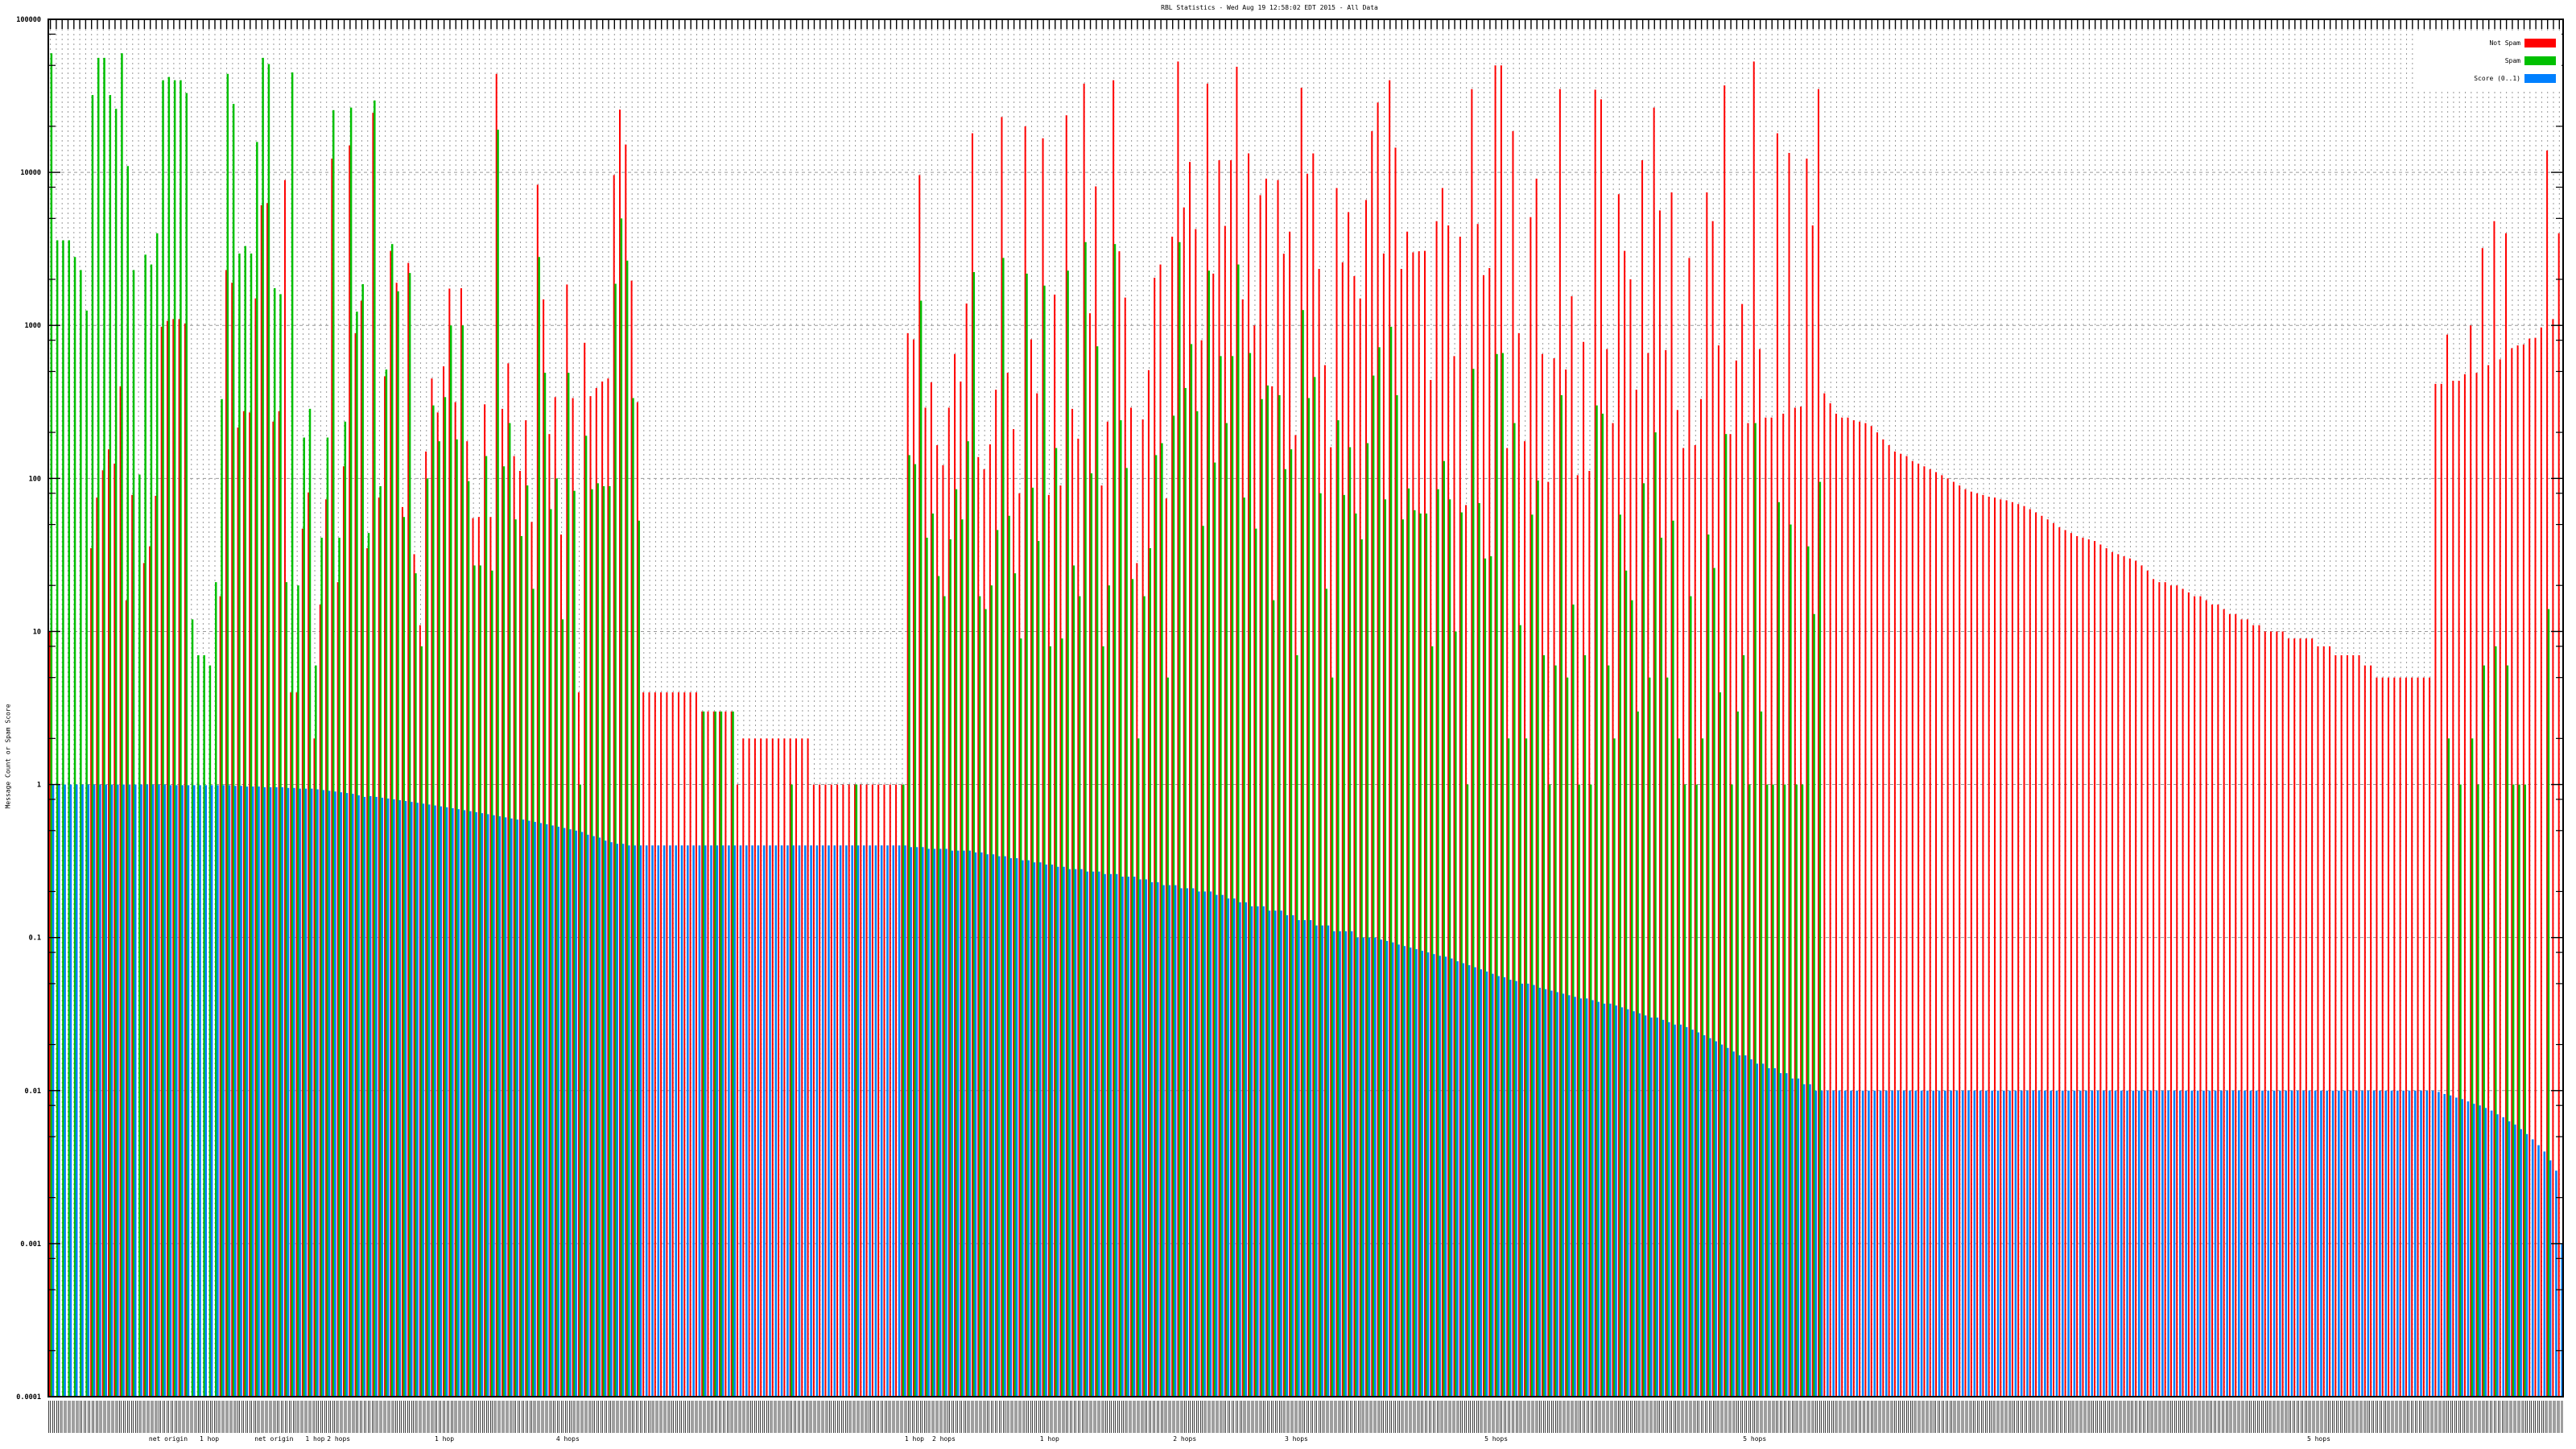  I want to click on y-tick-label: 0.1, so click(35, 939).